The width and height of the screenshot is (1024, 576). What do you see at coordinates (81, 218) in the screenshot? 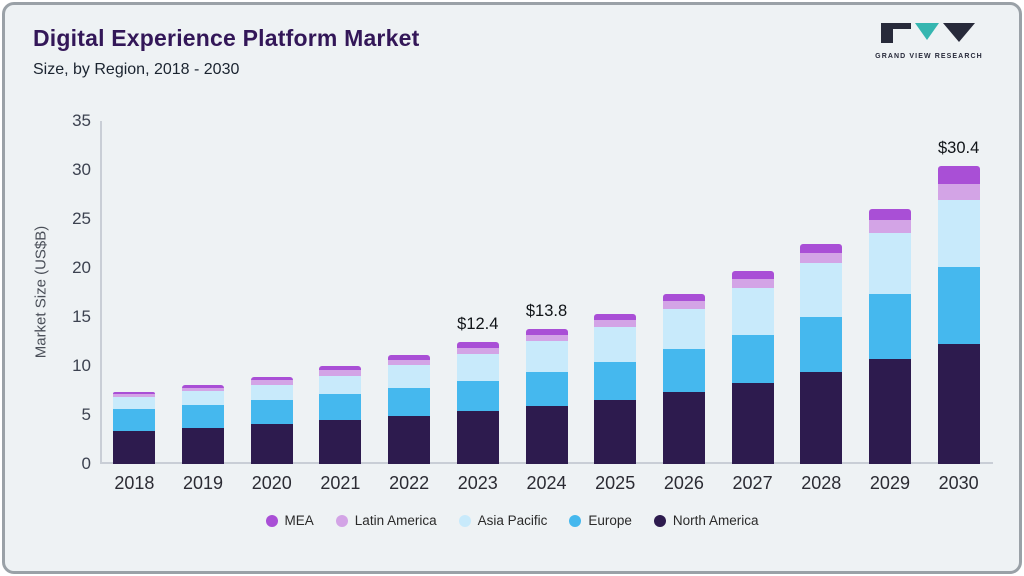
I see `y-tick-label: 25` at bounding box center [81, 218].